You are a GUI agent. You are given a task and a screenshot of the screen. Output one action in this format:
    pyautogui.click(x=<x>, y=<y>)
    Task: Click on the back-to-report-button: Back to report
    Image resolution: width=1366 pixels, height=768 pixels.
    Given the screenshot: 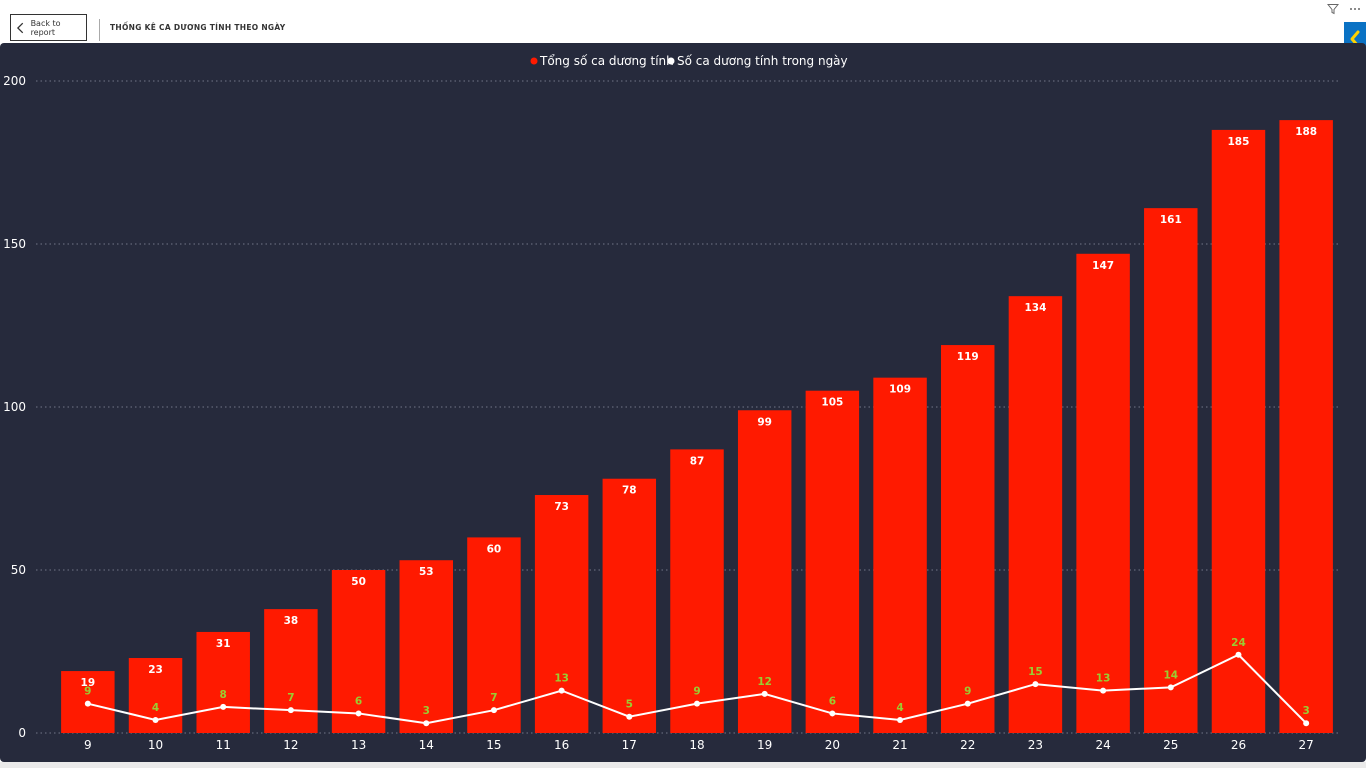 What is the action you would take?
    pyautogui.click(x=48, y=27)
    